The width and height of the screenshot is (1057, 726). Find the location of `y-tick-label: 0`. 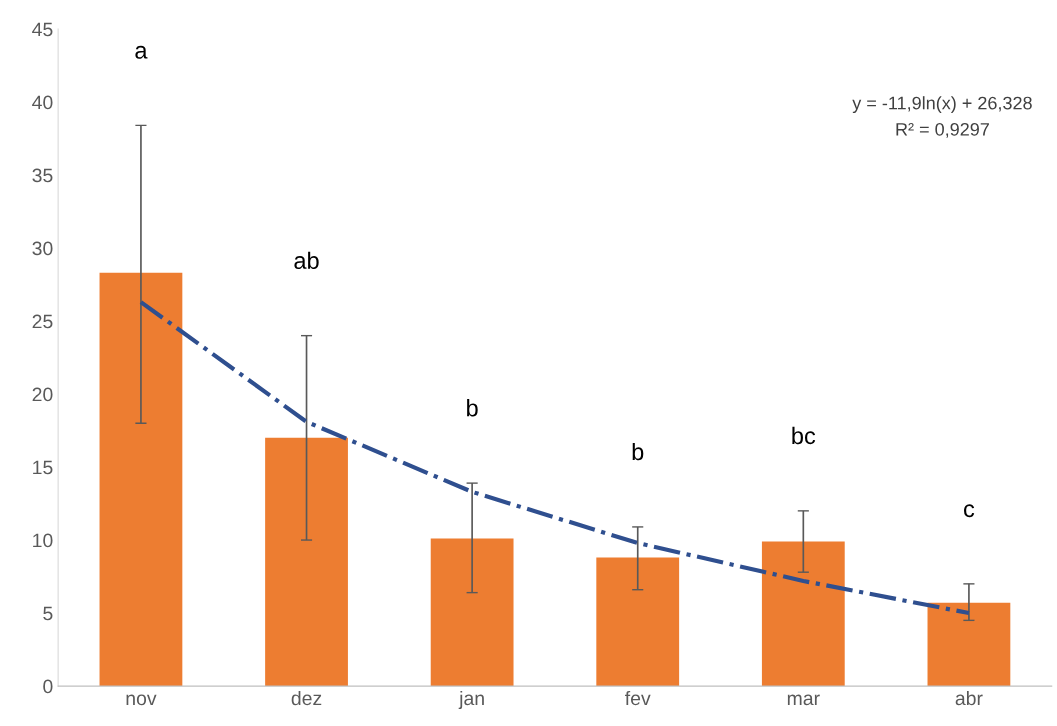

y-tick-label: 0 is located at coordinates (48, 686).